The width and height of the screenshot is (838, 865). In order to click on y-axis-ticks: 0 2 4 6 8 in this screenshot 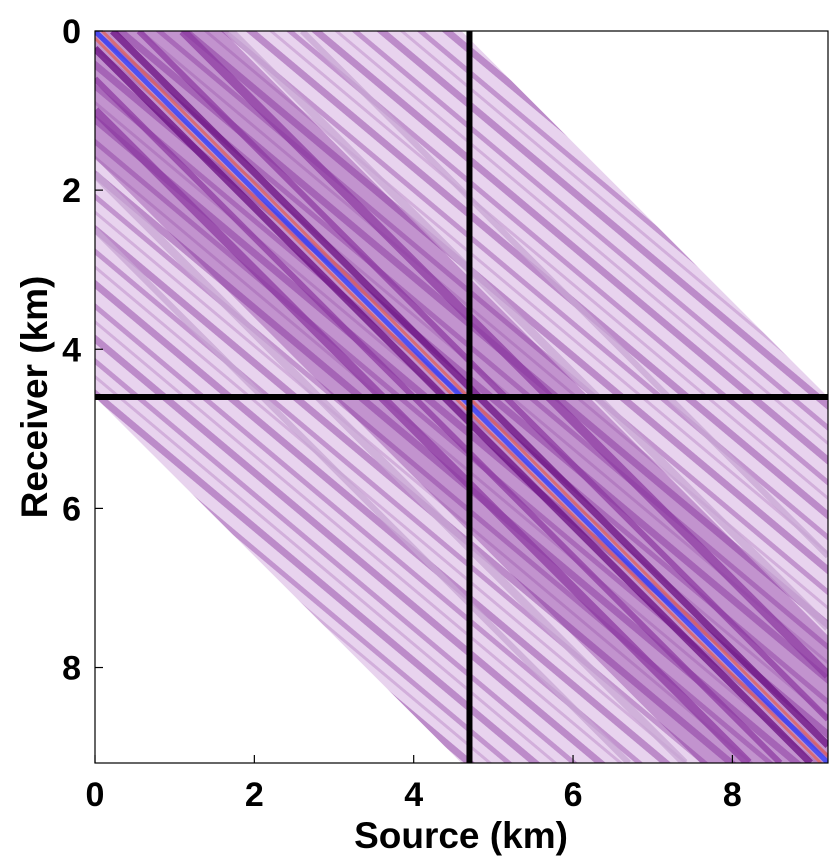, I will do `click(82, 350)`.